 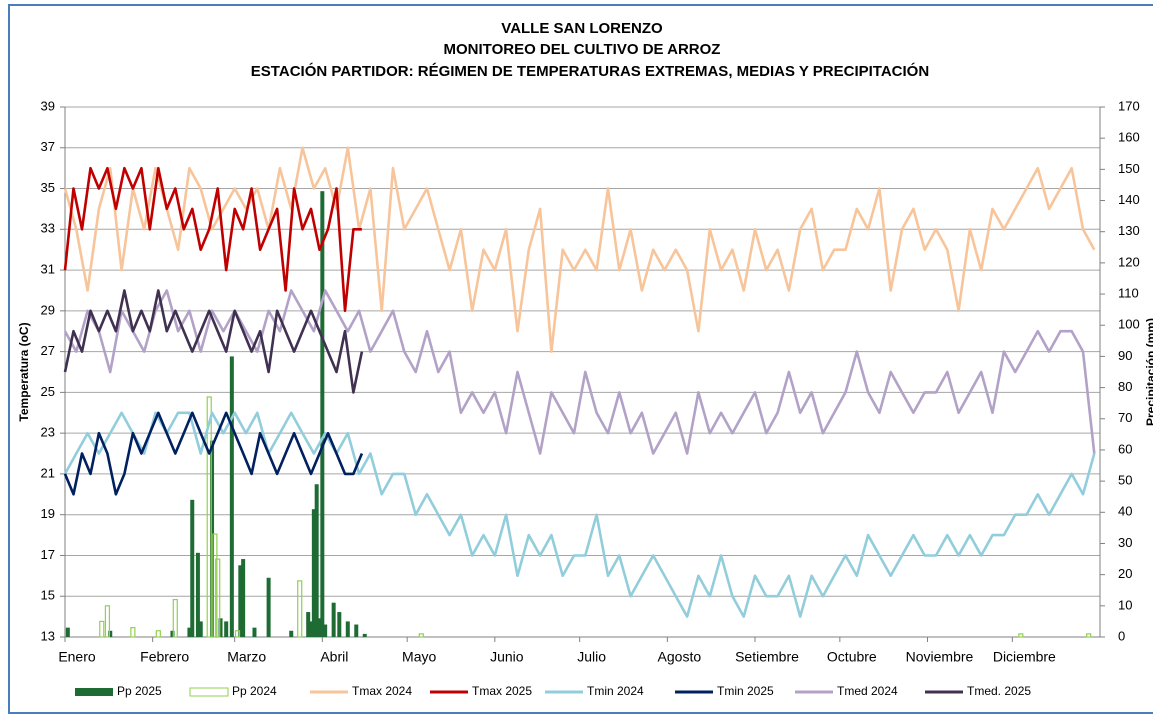 What do you see at coordinates (48, 513) in the screenshot?
I see `y-tick-label: 19` at bounding box center [48, 513].